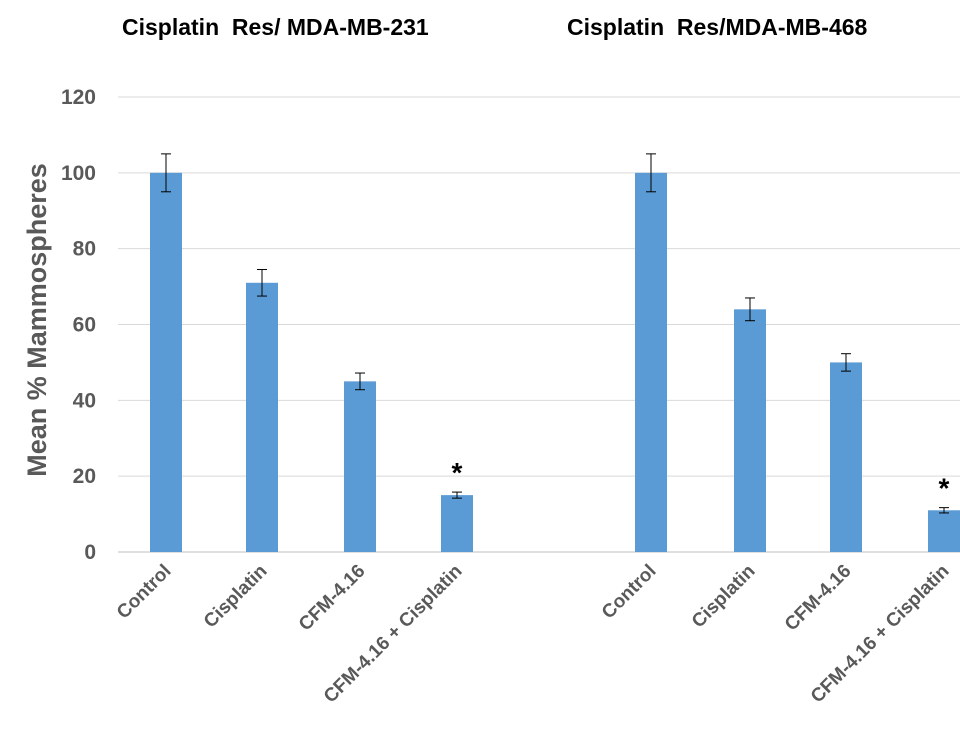 This screenshot has height=753, width=960. What do you see at coordinates (84, 400) in the screenshot?
I see `y-tick-label: 40` at bounding box center [84, 400].